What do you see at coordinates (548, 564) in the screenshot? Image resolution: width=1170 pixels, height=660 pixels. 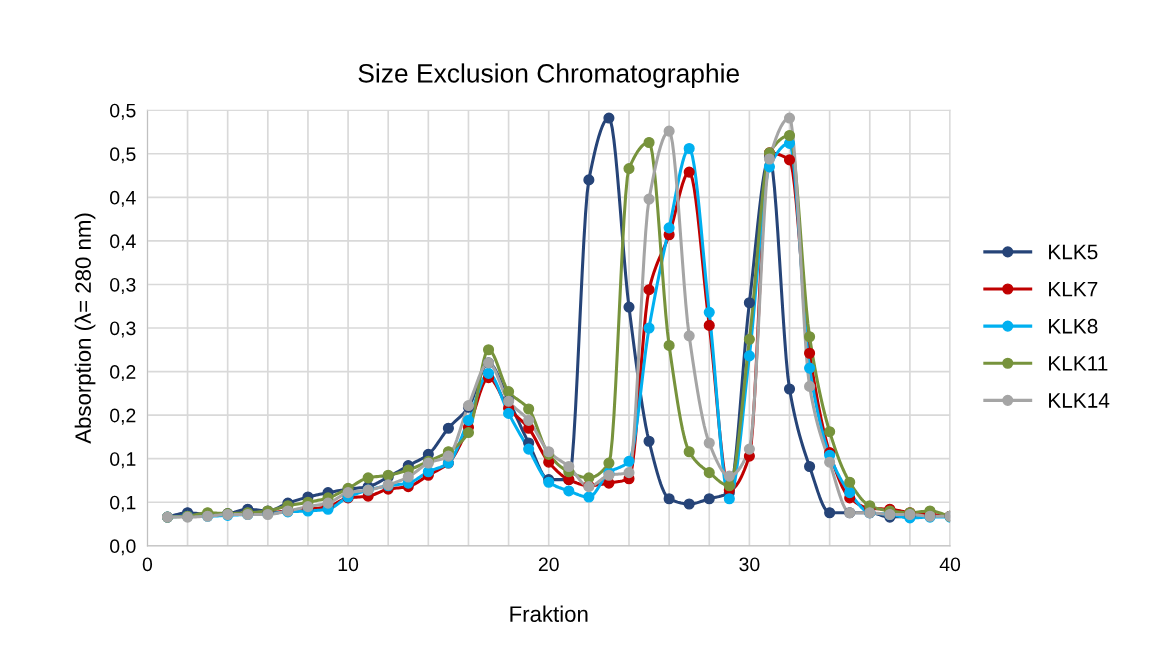 I see `x-tick-label: 20` at bounding box center [548, 564].